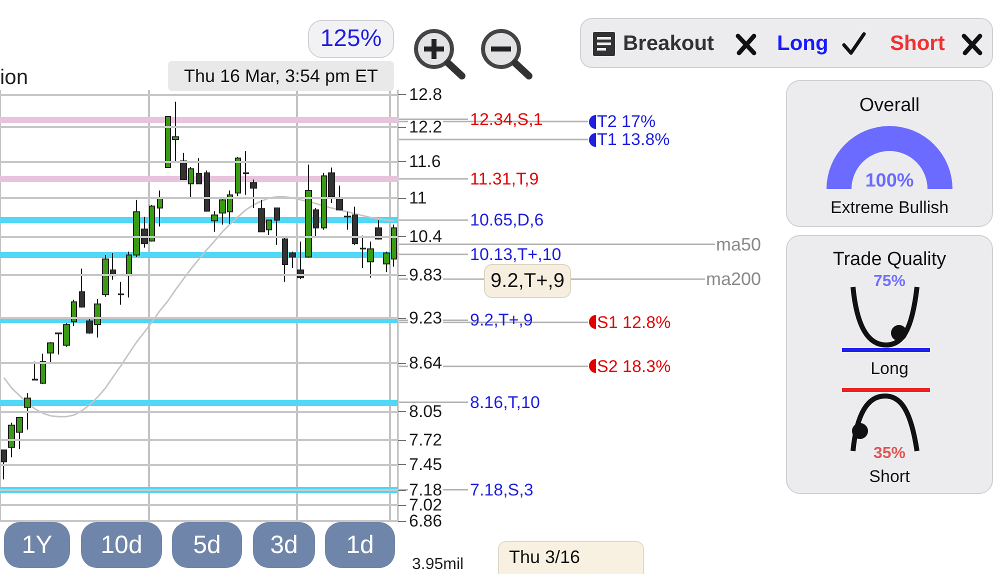 Image resolution: width=1000 pixels, height=574 pixels. I want to click on ref-line-label: 9.2,T+,9, so click(501, 320).